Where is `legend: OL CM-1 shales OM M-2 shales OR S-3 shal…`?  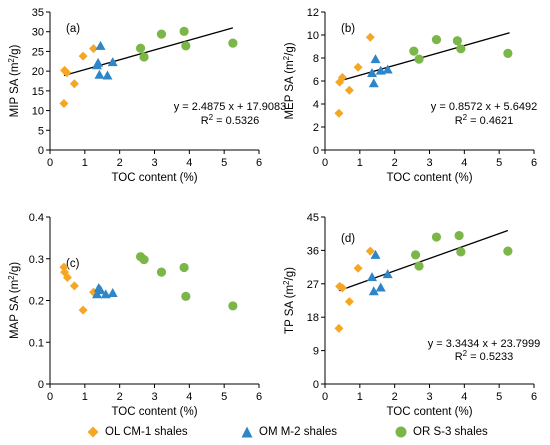
legend: OL CM-1 shales OM M-2 shales OR S-3 shal… is located at coordinates (275, 434).